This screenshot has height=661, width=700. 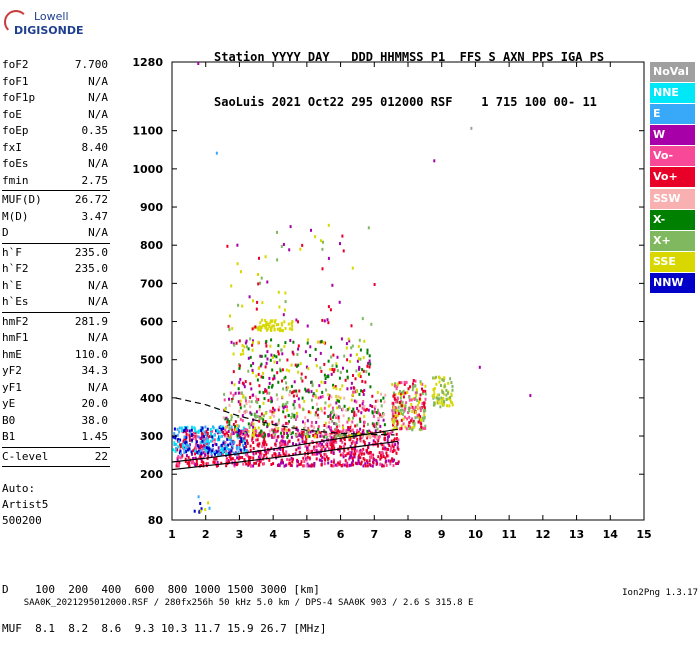 I want to click on logo-text-top: Lowell, so click(x=51, y=16).